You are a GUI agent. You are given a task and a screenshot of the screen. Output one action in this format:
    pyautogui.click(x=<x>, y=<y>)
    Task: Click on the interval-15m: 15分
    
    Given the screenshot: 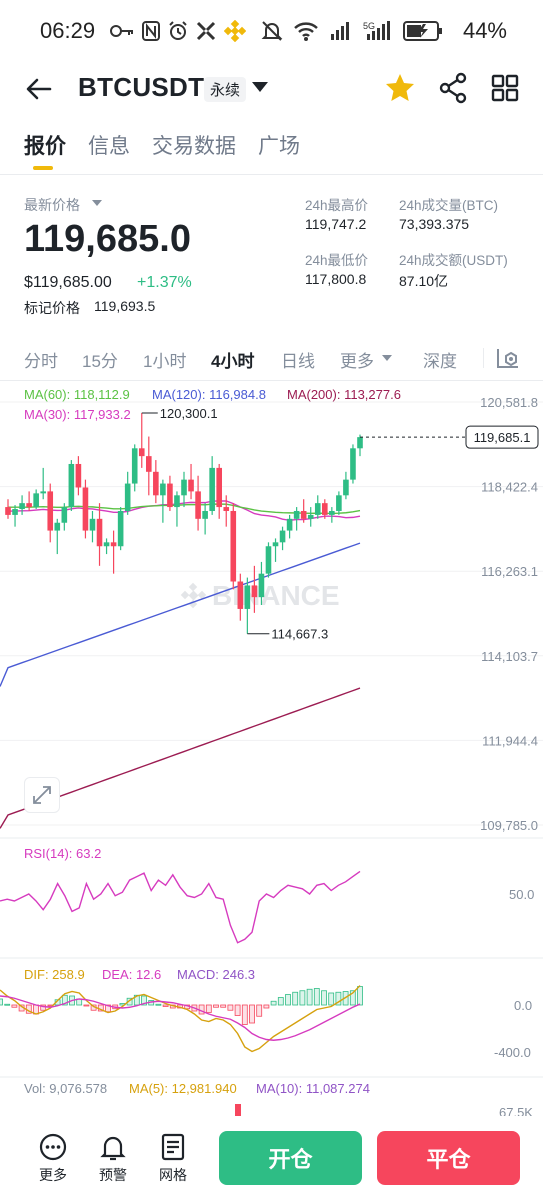 What is the action you would take?
    pyautogui.click(x=100, y=361)
    